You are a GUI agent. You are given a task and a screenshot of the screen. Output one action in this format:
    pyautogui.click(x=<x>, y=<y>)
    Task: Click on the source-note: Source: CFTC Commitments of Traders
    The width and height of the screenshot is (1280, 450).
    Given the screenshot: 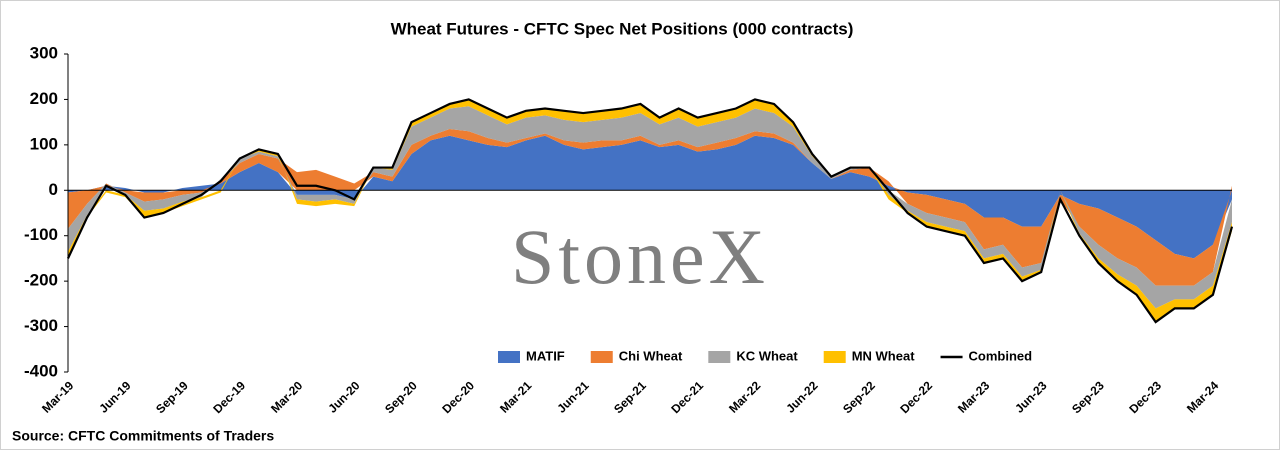 What is the action you would take?
    pyautogui.click(x=143, y=436)
    